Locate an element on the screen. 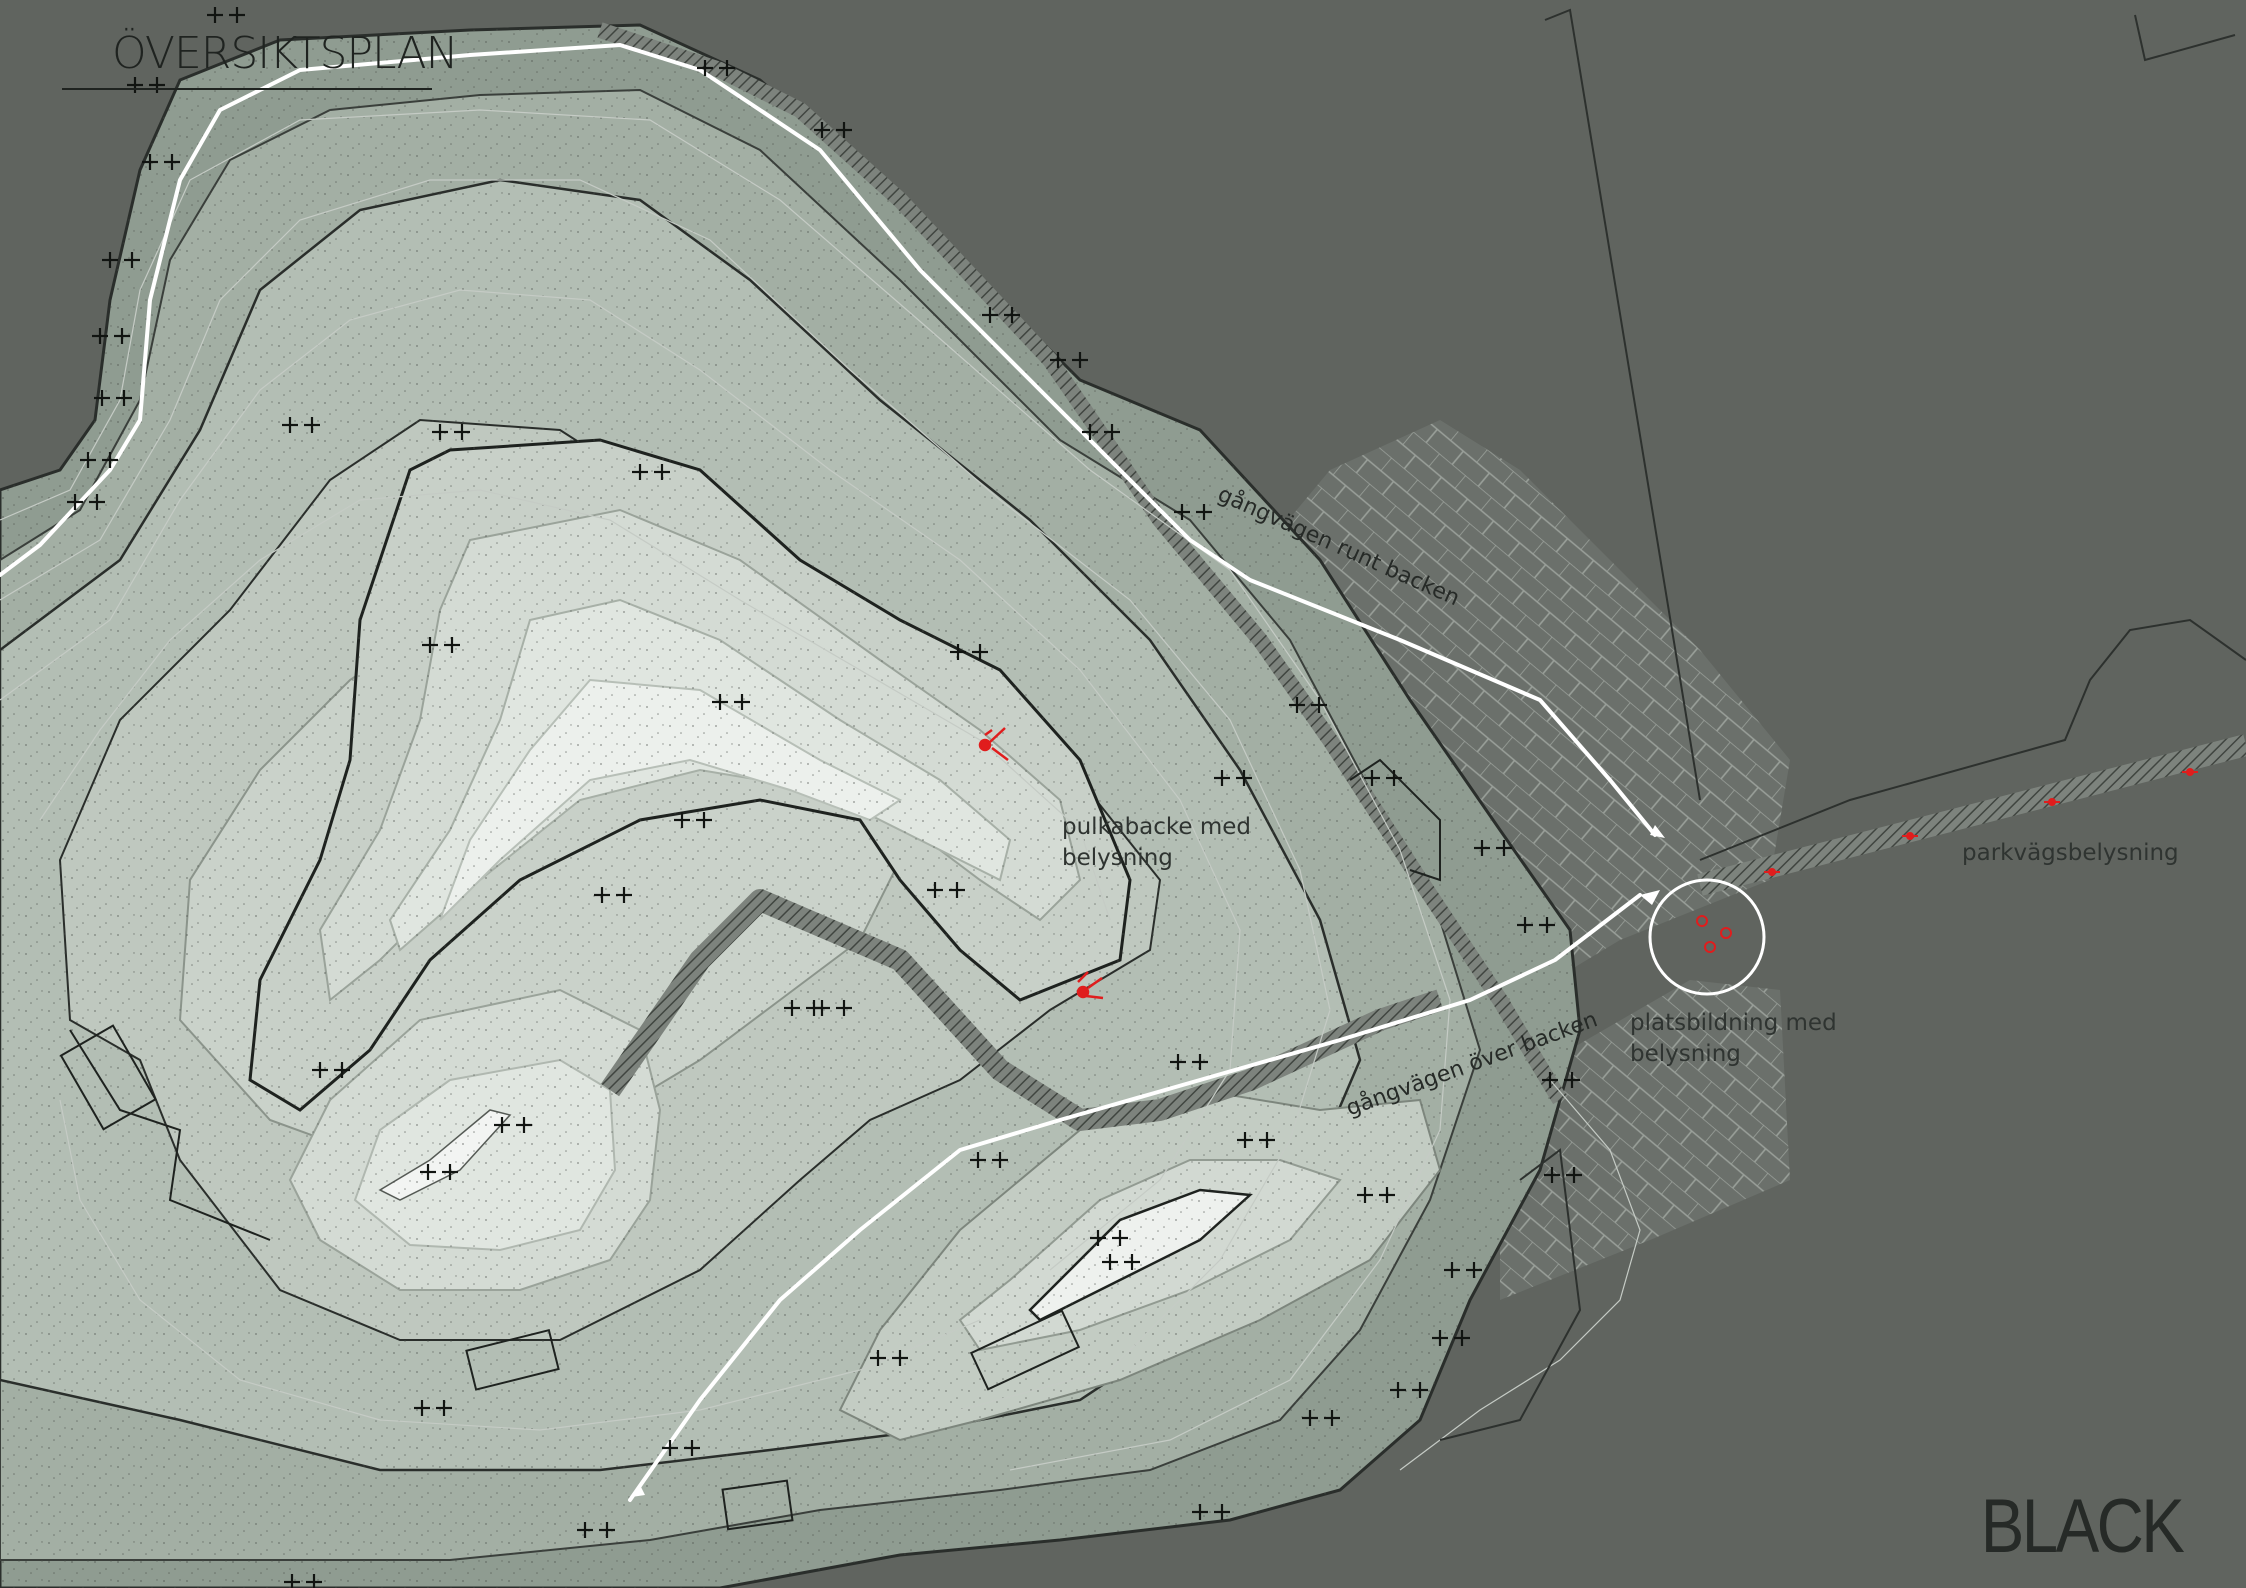  brand-logo: BLACK is located at coordinates (2082, 1526).